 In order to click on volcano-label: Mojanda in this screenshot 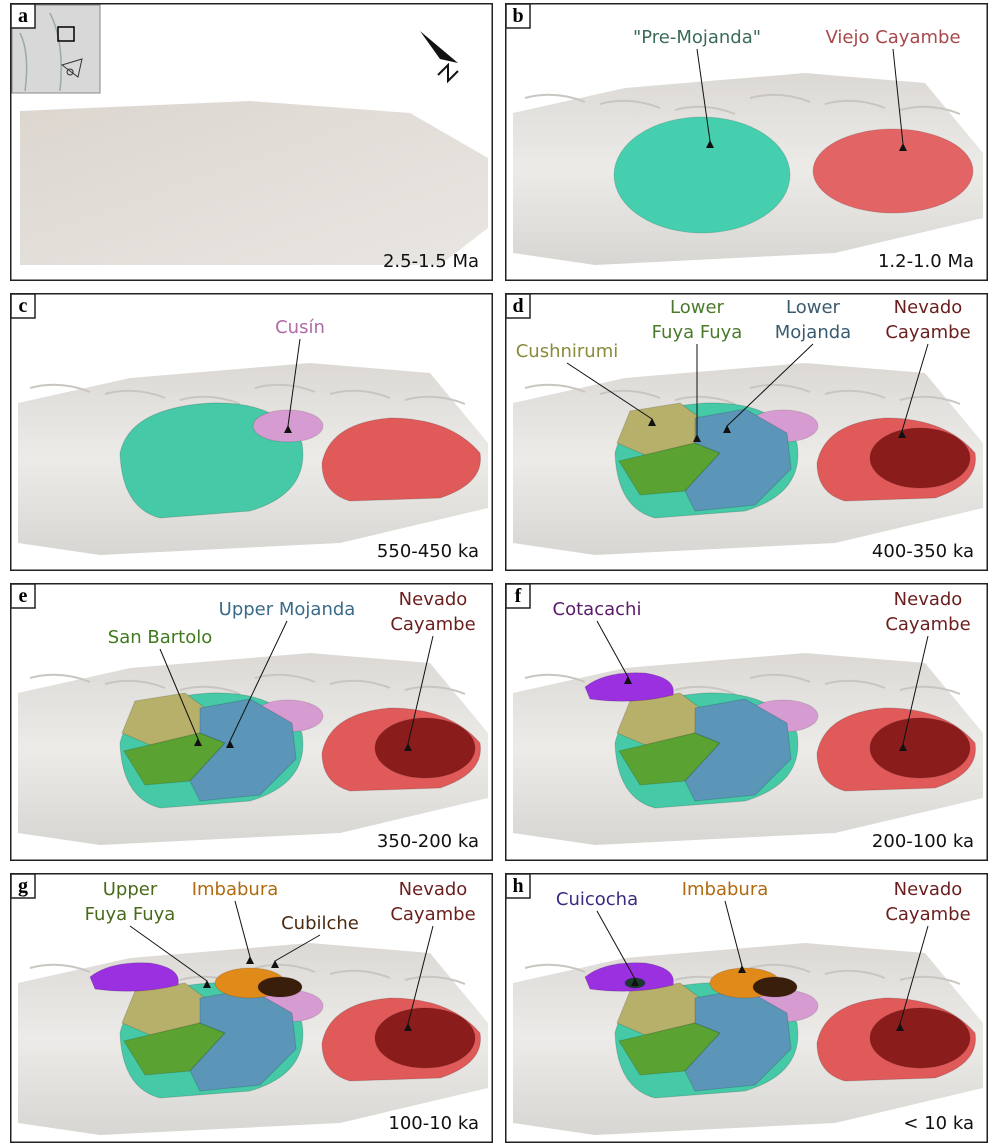, I will do `click(813, 332)`.